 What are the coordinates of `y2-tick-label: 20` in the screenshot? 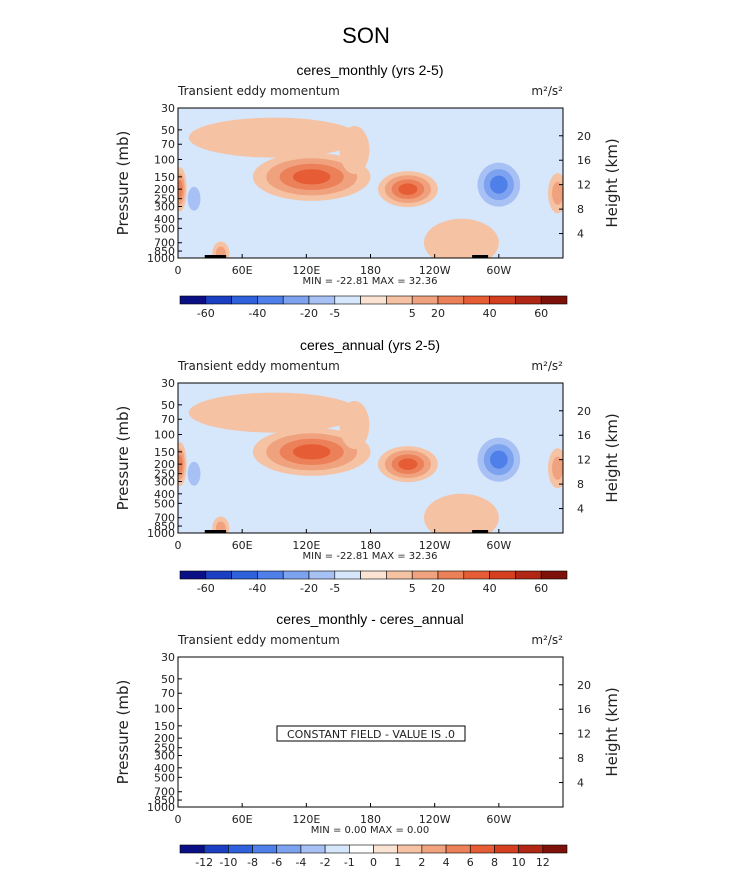 It's located at (584, 136).